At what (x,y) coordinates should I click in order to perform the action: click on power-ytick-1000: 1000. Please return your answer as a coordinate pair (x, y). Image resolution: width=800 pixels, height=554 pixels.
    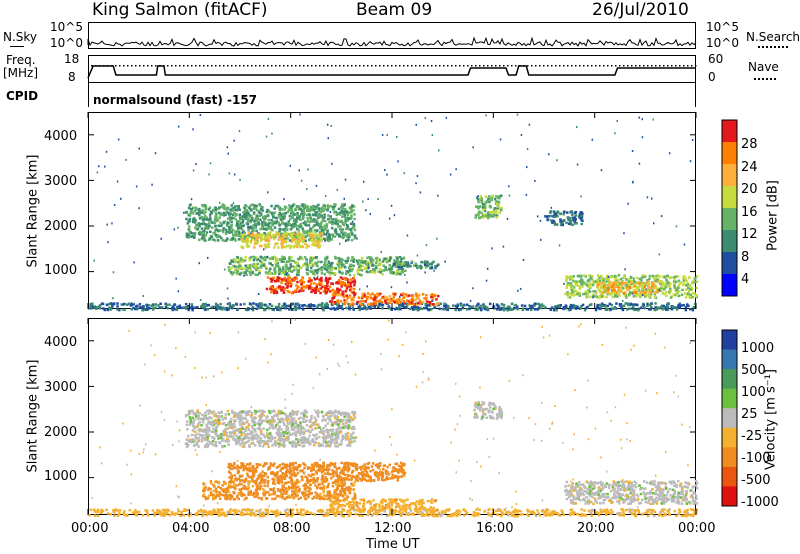
    Looking at the image, I should click on (61, 270).